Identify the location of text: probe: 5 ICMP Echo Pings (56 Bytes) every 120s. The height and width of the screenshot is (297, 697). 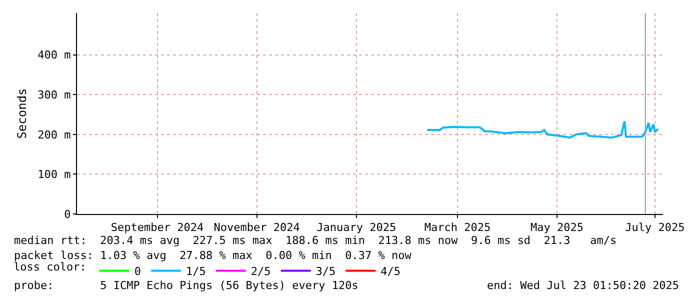
(186, 285).